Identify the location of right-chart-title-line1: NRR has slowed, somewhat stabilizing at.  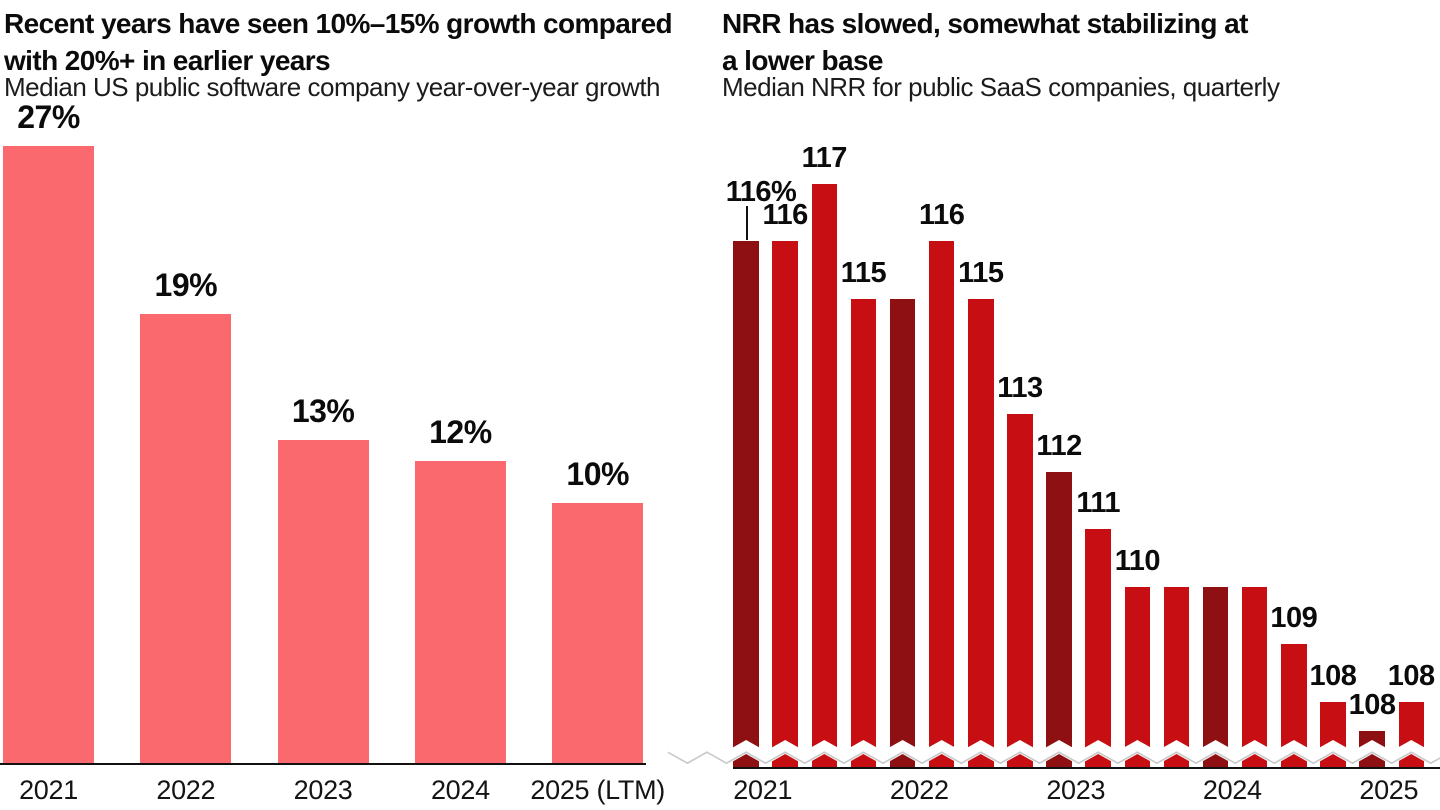
(985, 23).